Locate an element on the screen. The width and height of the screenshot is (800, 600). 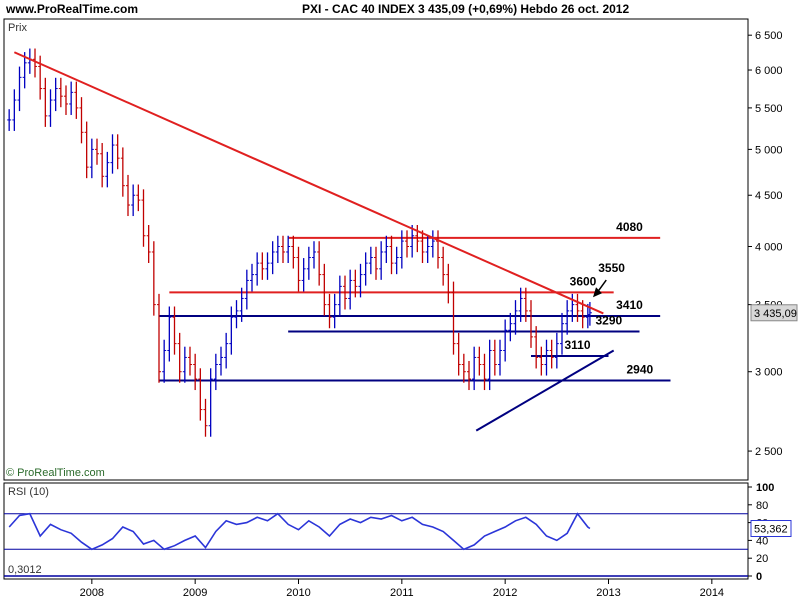
price-tick-label: 3 000 is located at coordinates (769, 373).